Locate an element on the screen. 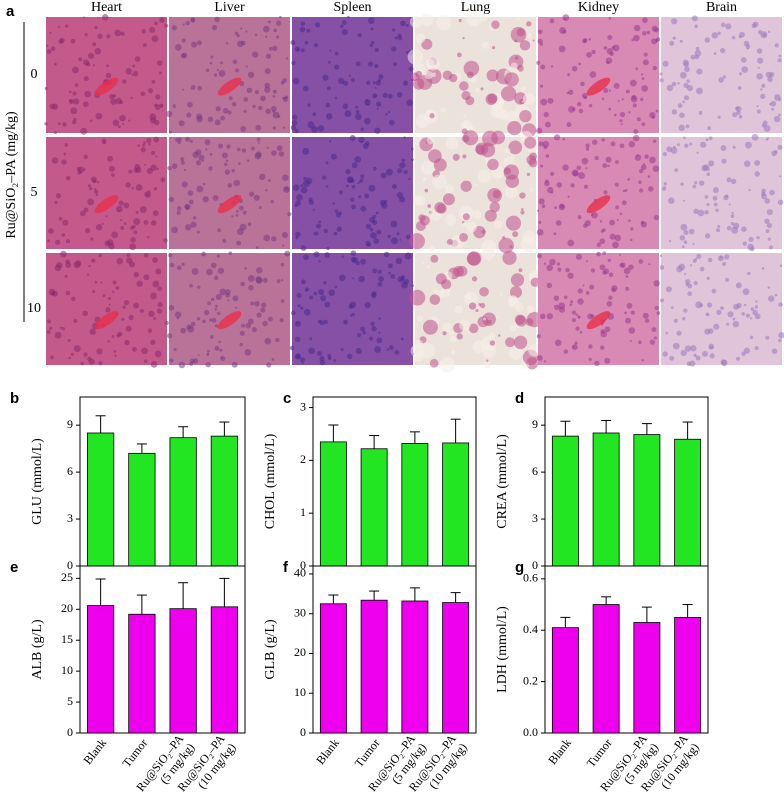 This screenshot has width=784, height=806. x-tick-label: Blank is located at coordinates (327, 751).